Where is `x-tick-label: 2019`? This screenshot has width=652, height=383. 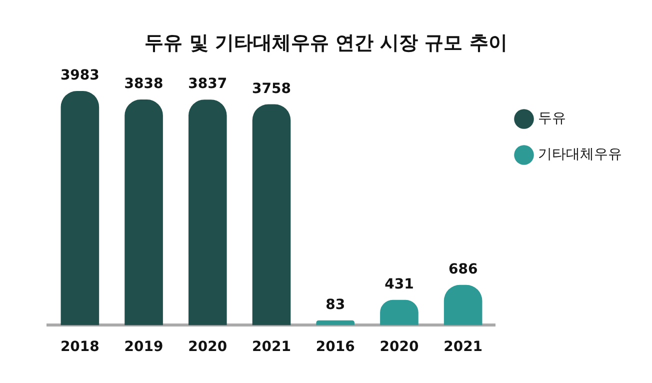 x-tick-label: 2019 is located at coordinates (144, 347).